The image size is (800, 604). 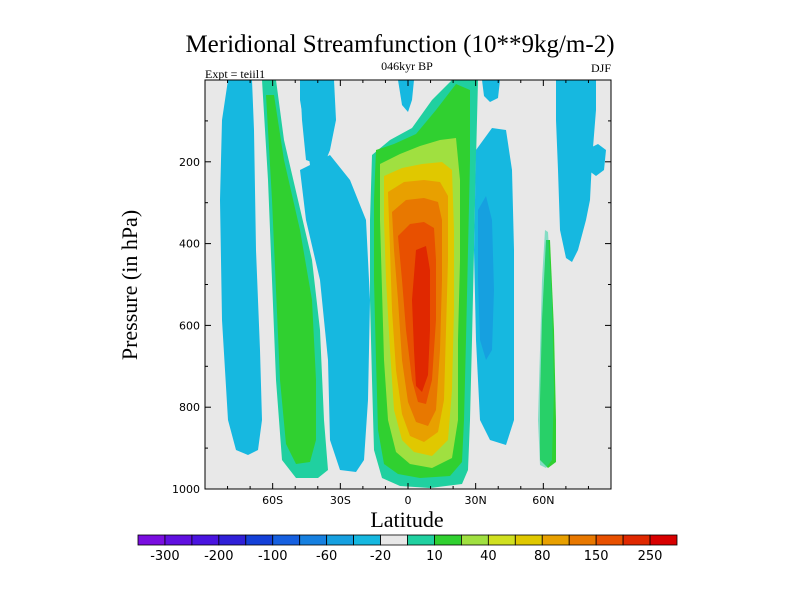 What do you see at coordinates (407, 66) in the screenshot?
I see `subtitle-center: 046kyr BP` at bounding box center [407, 66].